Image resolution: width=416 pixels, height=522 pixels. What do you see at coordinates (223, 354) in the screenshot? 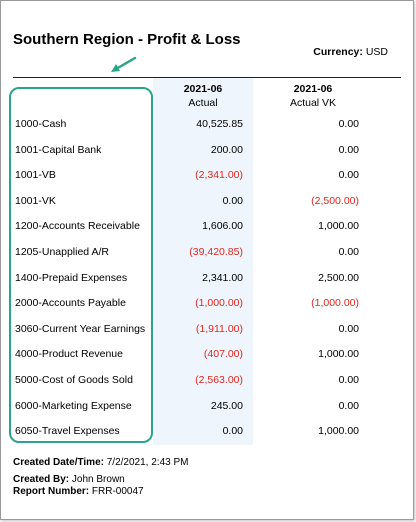
I see `actual-value: (407.00)` at bounding box center [223, 354].